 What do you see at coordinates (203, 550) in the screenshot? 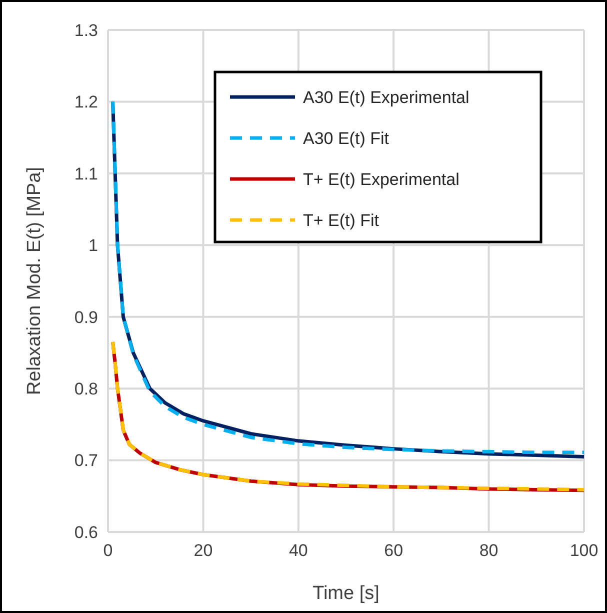
I see `x-tick-label: 20` at bounding box center [203, 550].